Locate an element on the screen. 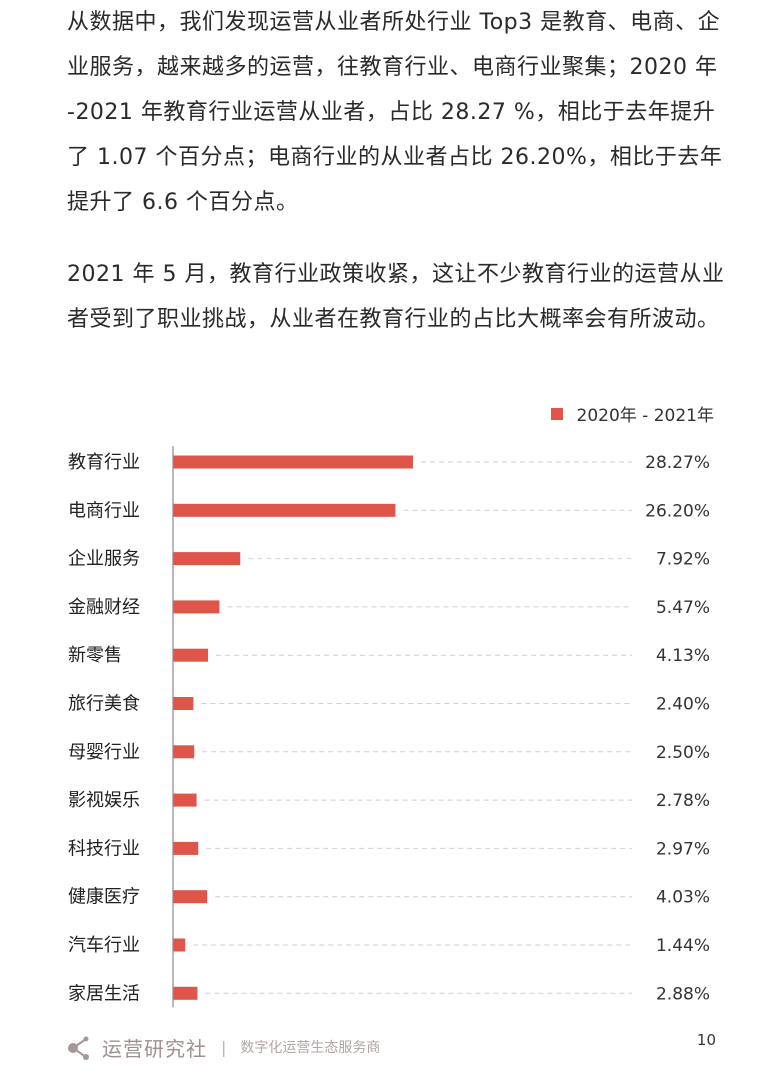 The width and height of the screenshot is (784, 1088). value-label: 4.13% is located at coordinates (683, 656).